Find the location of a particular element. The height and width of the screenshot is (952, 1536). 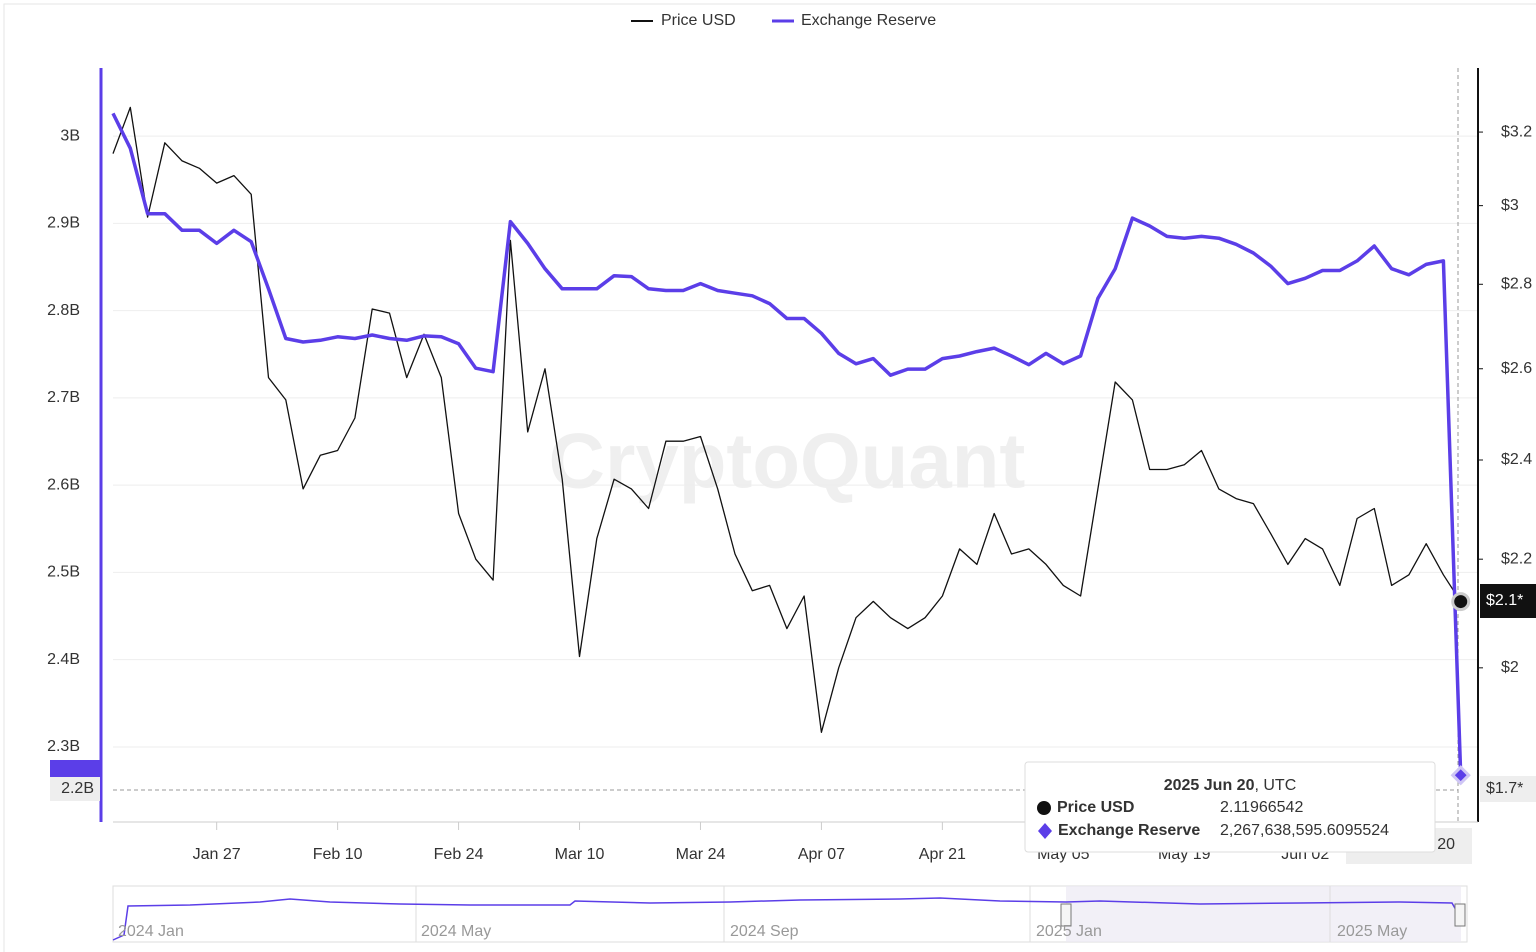

legend-label: Exchange Reserve is located at coordinates (868, 20).